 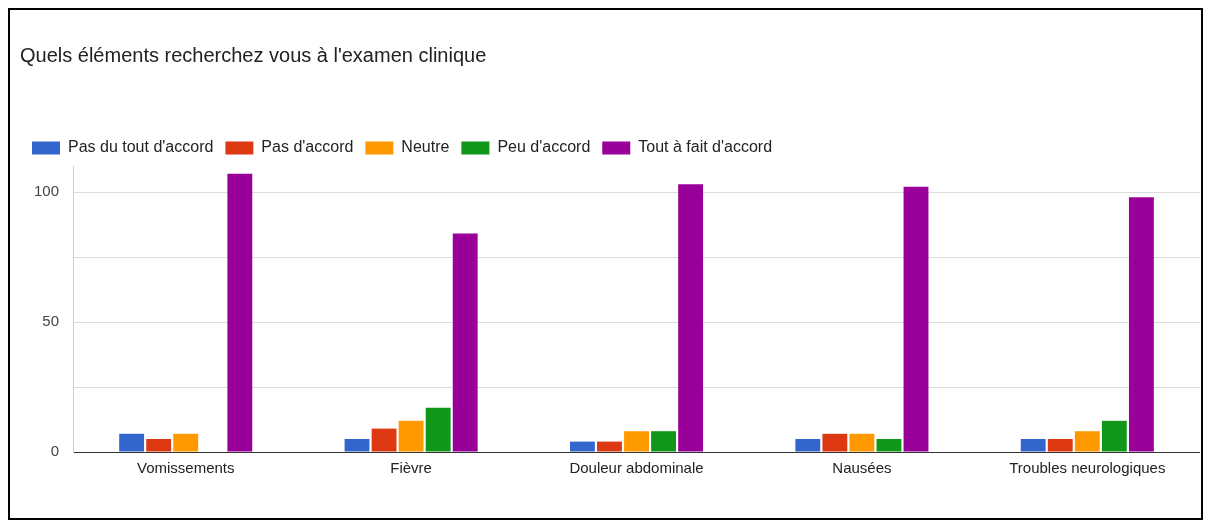 I want to click on x-tick-label: Fièvre, so click(x=411, y=468).